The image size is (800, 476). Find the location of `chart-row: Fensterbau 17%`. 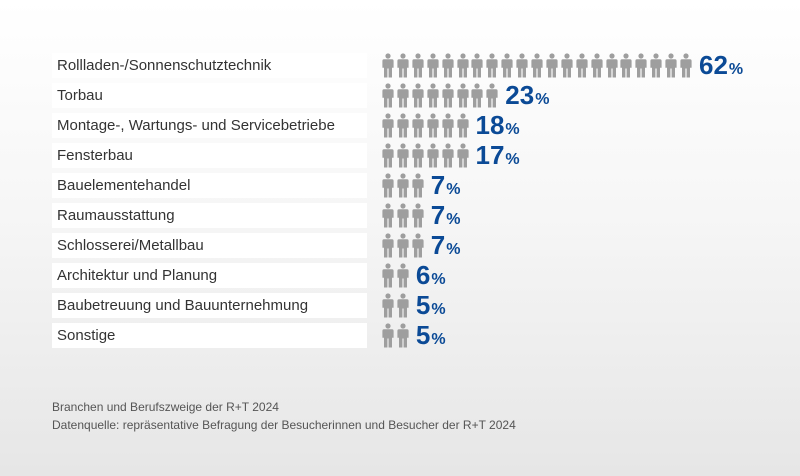

chart-row: Fensterbau 17% is located at coordinates (412, 155).